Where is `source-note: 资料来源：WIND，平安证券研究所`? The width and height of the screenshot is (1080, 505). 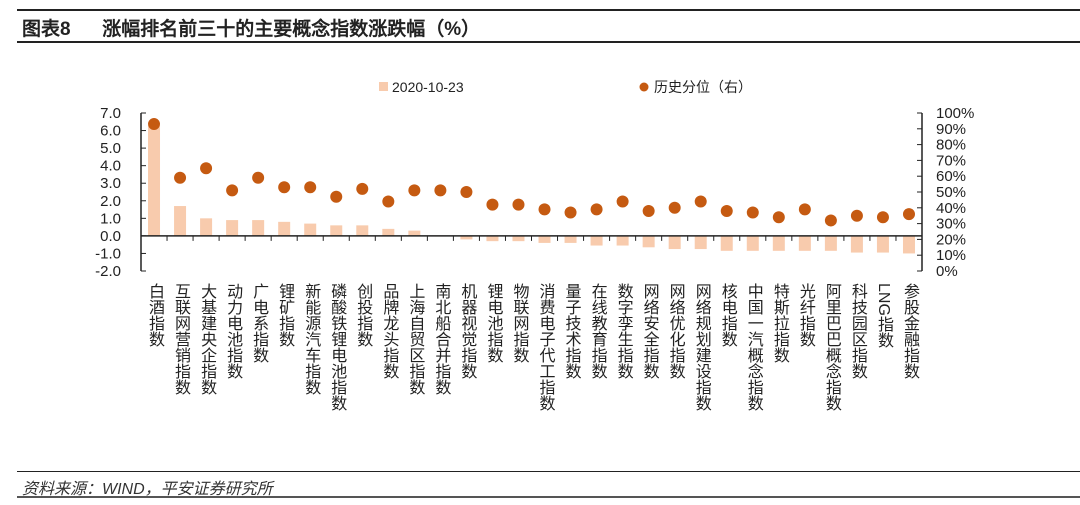 source-note: 资料来源：WIND，平安证券研究所 is located at coordinates (147, 489).